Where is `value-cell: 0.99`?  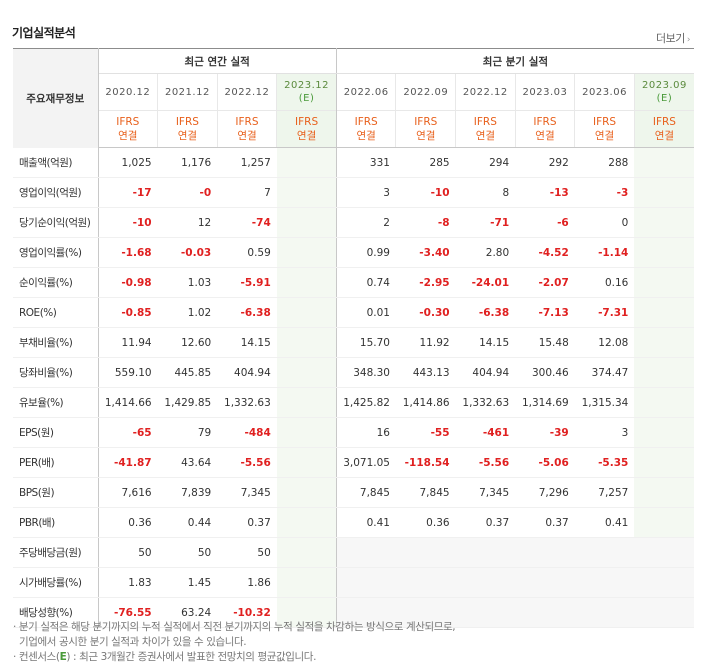
value-cell: 0.99 is located at coordinates (366, 252).